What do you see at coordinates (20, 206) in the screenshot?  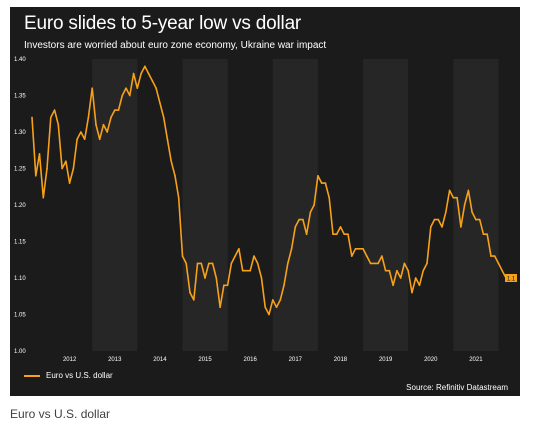 I see `y-tick-label: 1.20` at bounding box center [20, 206].